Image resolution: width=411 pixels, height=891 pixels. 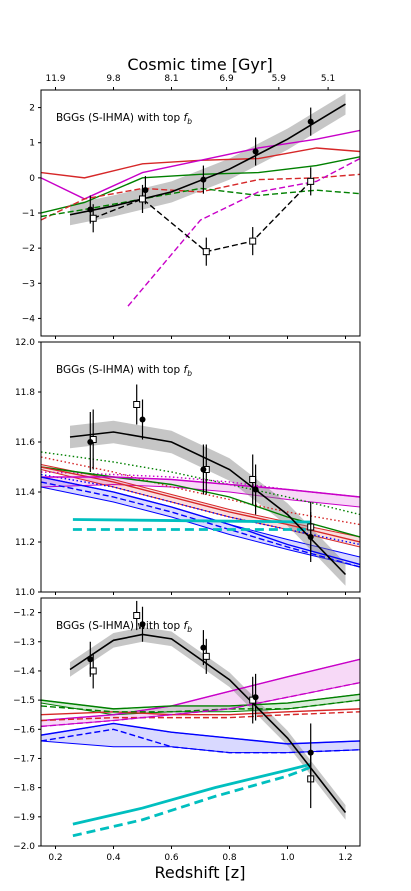 What do you see at coordinates (24, 730) in the screenshot?
I see `y-tick-label: −1.6` at bounding box center [24, 730].